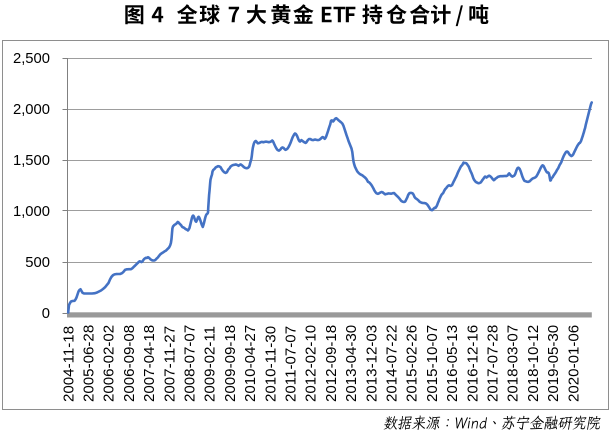 This screenshot has height=438, width=613. What do you see at coordinates (533, 363) in the screenshot?
I see `svg-text: 2018-10-12` at bounding box center [533, 363].